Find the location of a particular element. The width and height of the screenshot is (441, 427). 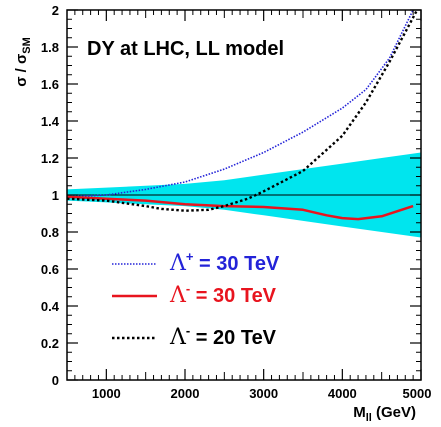

x-tick-label: 1000 is located at coordinates (106, 393).